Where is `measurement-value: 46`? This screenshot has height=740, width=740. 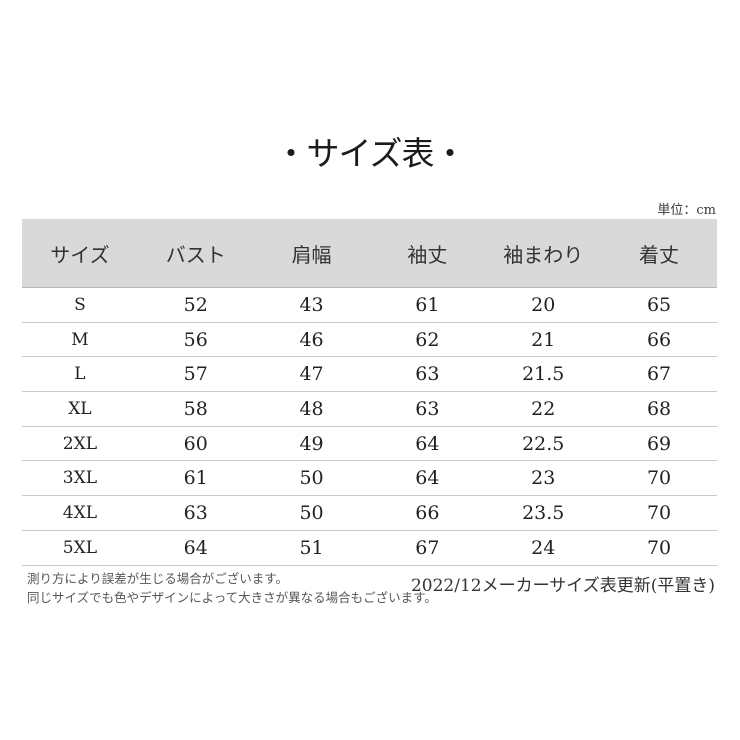
measurement-value: 46 is located at coordinates (311, 339).